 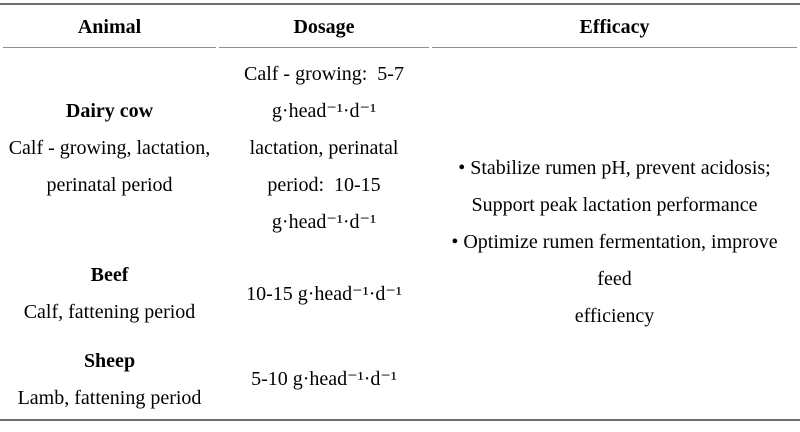 I want to click on dosage-cell-sheep: 5-10 g·head⁻¹·d⁻¹, so click(x=324, y=379).